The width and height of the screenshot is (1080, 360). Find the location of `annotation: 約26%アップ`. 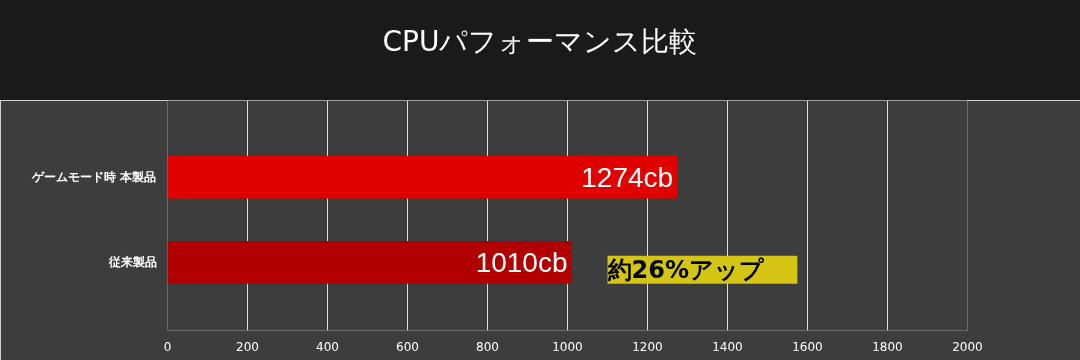

annotation: 約26%アップ is located at coordinates (685, 269).